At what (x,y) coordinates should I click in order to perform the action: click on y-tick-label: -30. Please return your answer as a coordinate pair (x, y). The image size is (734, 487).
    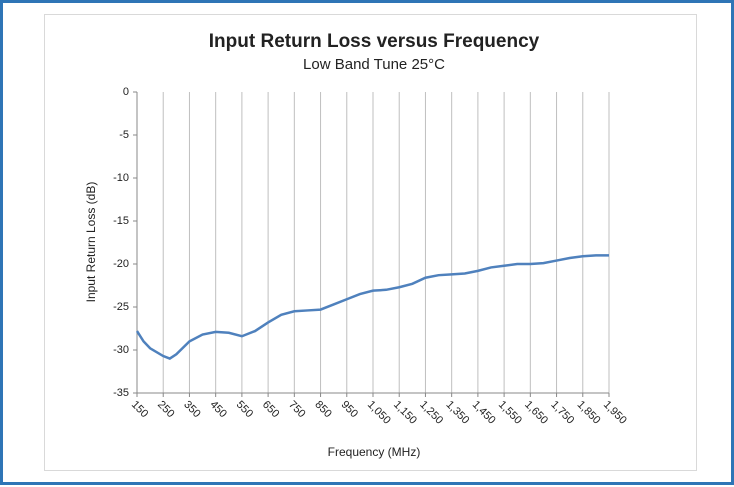
    Looking at the image, I should click on (121, 350).